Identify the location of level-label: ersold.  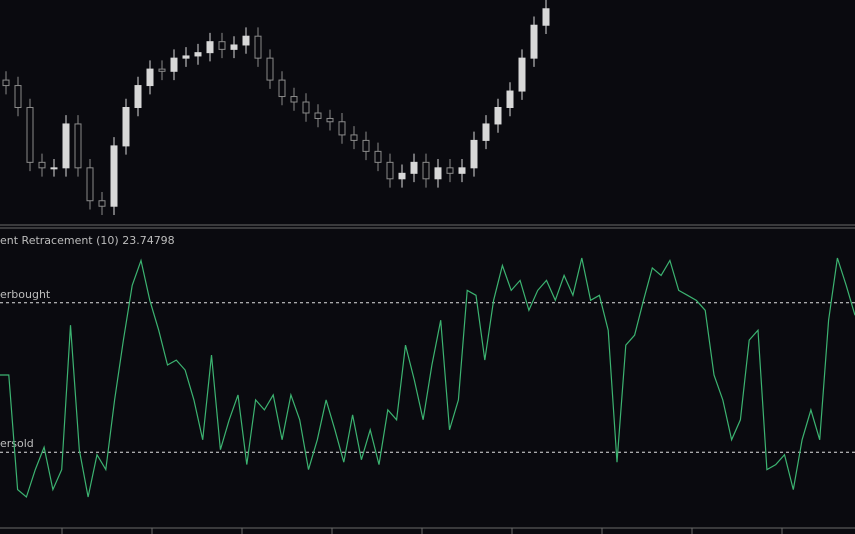
(17, 443).